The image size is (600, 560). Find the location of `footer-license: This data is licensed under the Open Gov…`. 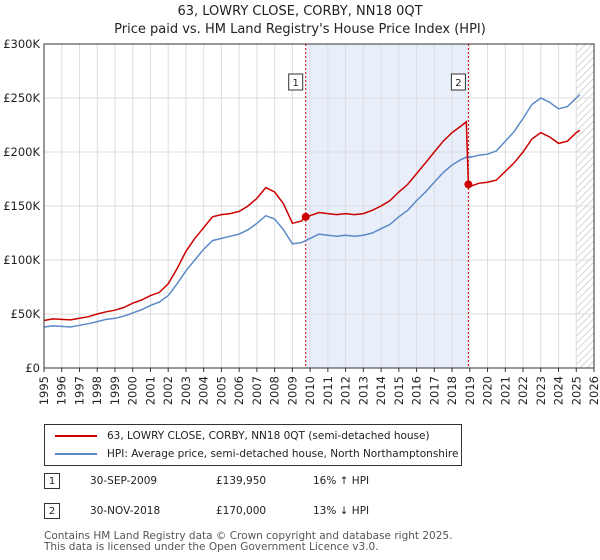

footer-license: This data is licensed under the Open Gov… is located at coordinates (211, 547).